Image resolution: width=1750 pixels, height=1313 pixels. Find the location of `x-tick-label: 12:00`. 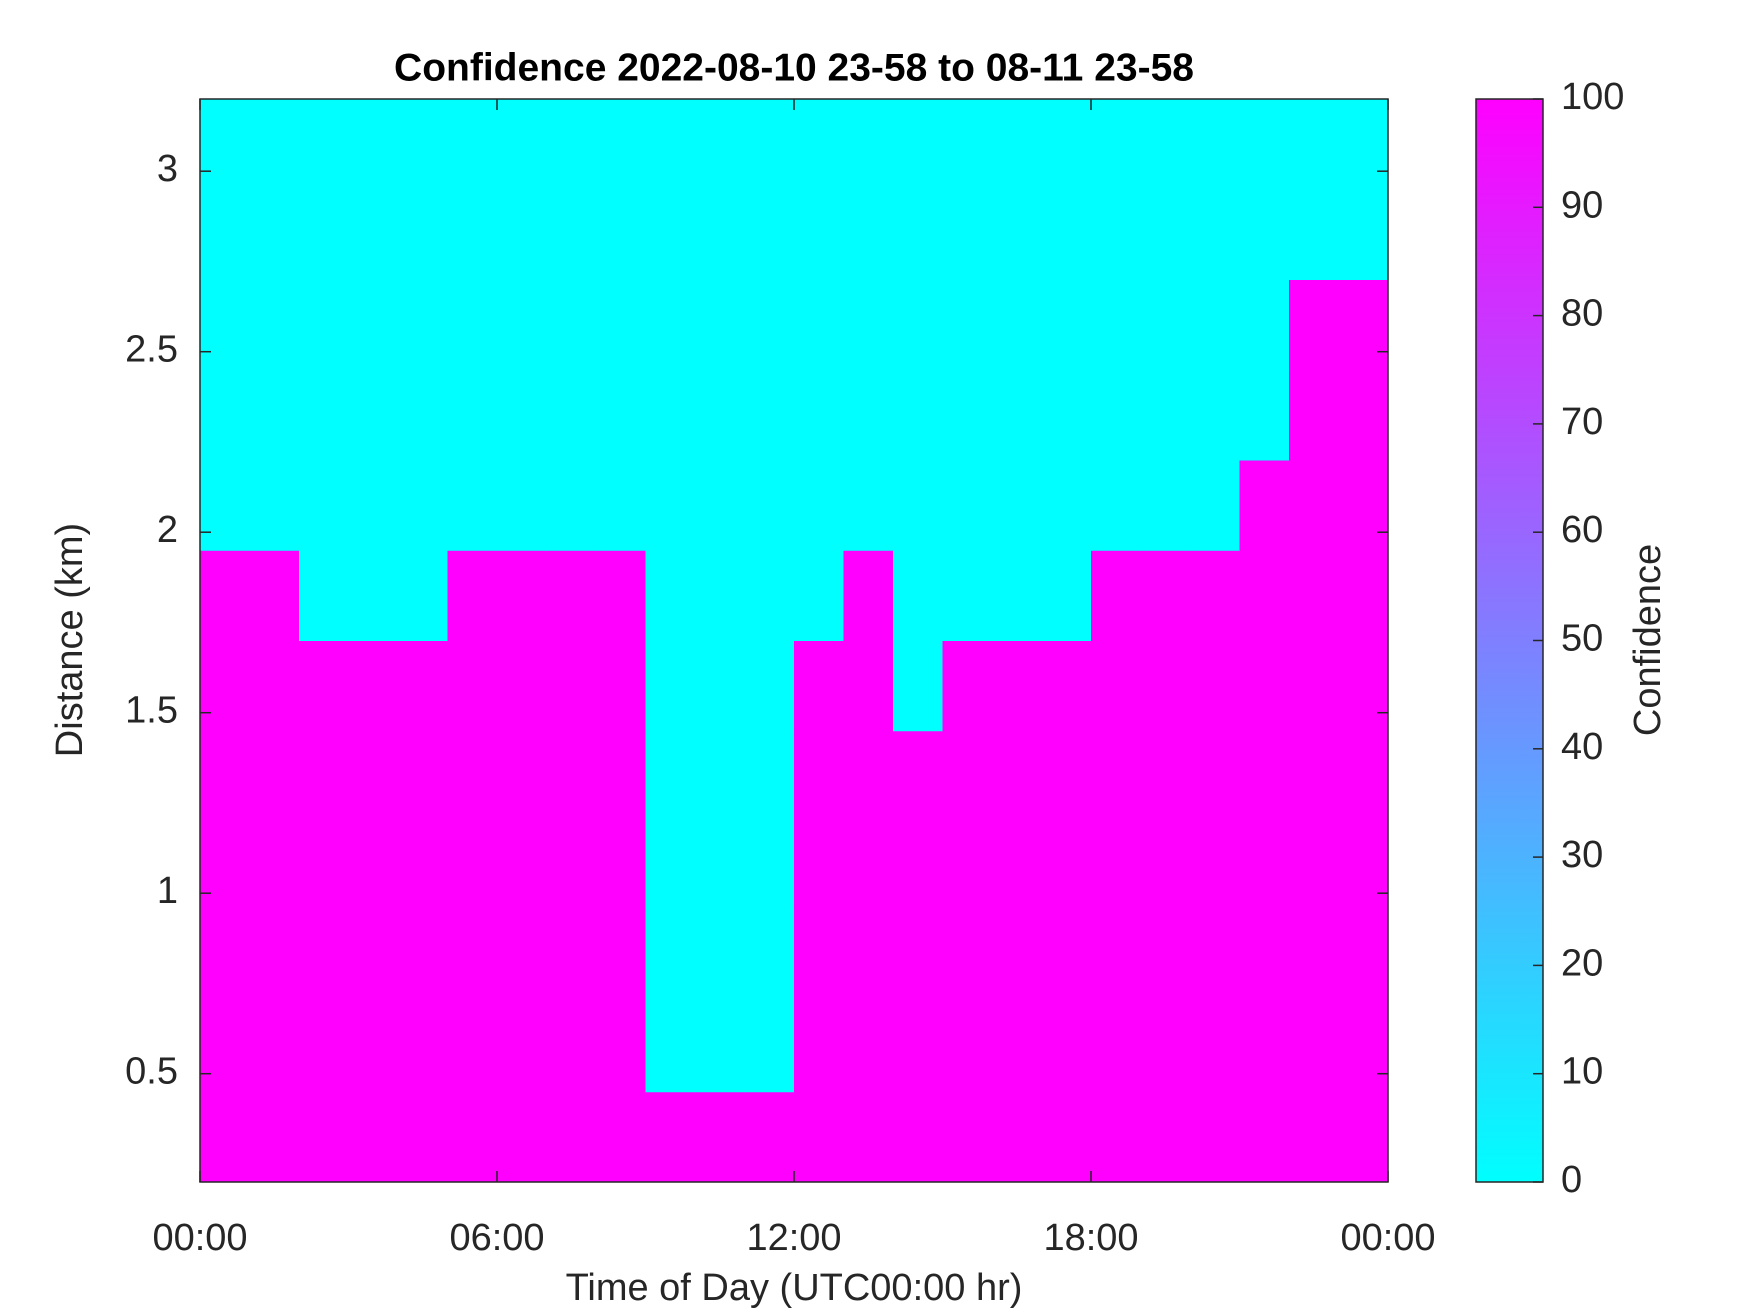

x-tick-label: 12:00 is located at coordinates (793, 1238).